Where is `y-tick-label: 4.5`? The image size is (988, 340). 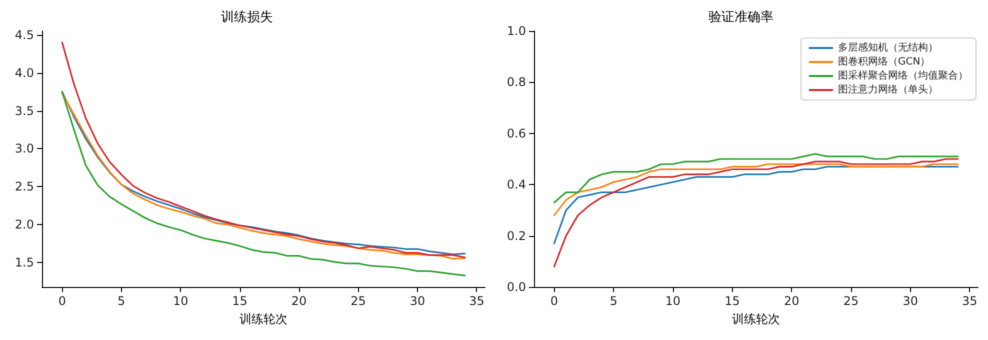
y-tick-label: 4.5 is located at coordinates (24, 35).